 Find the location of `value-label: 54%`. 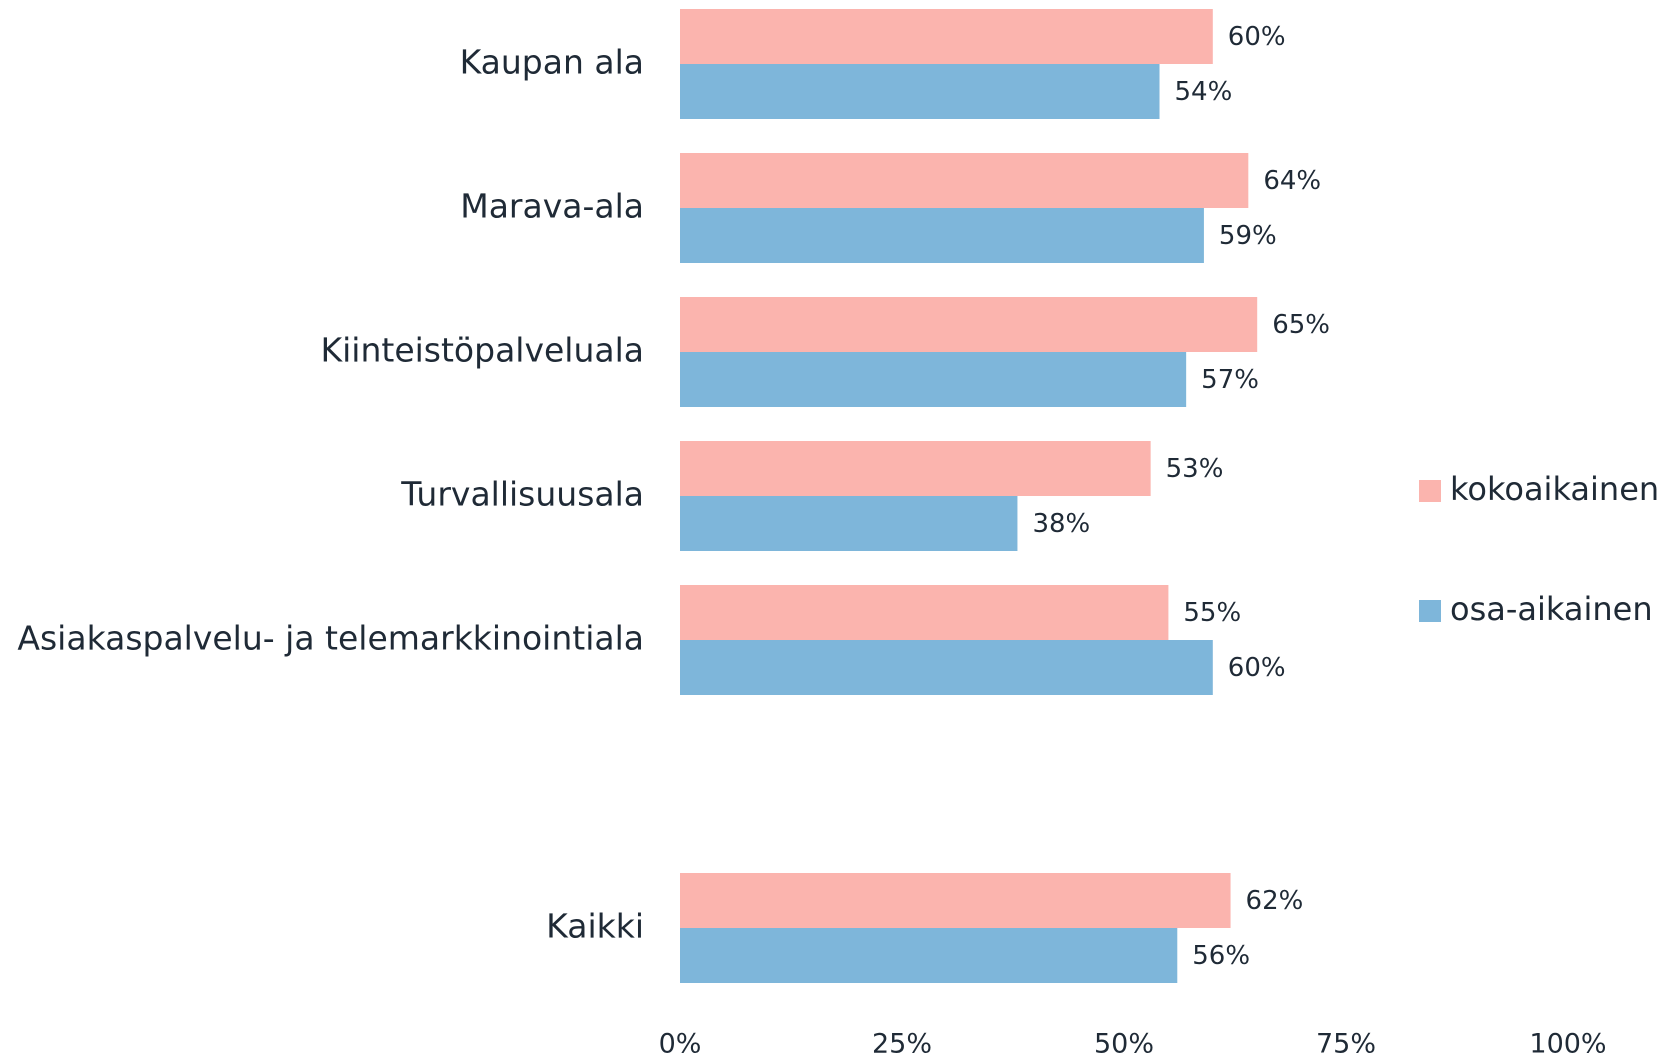

value-label: 54% is located at coordinates (1204, 92).